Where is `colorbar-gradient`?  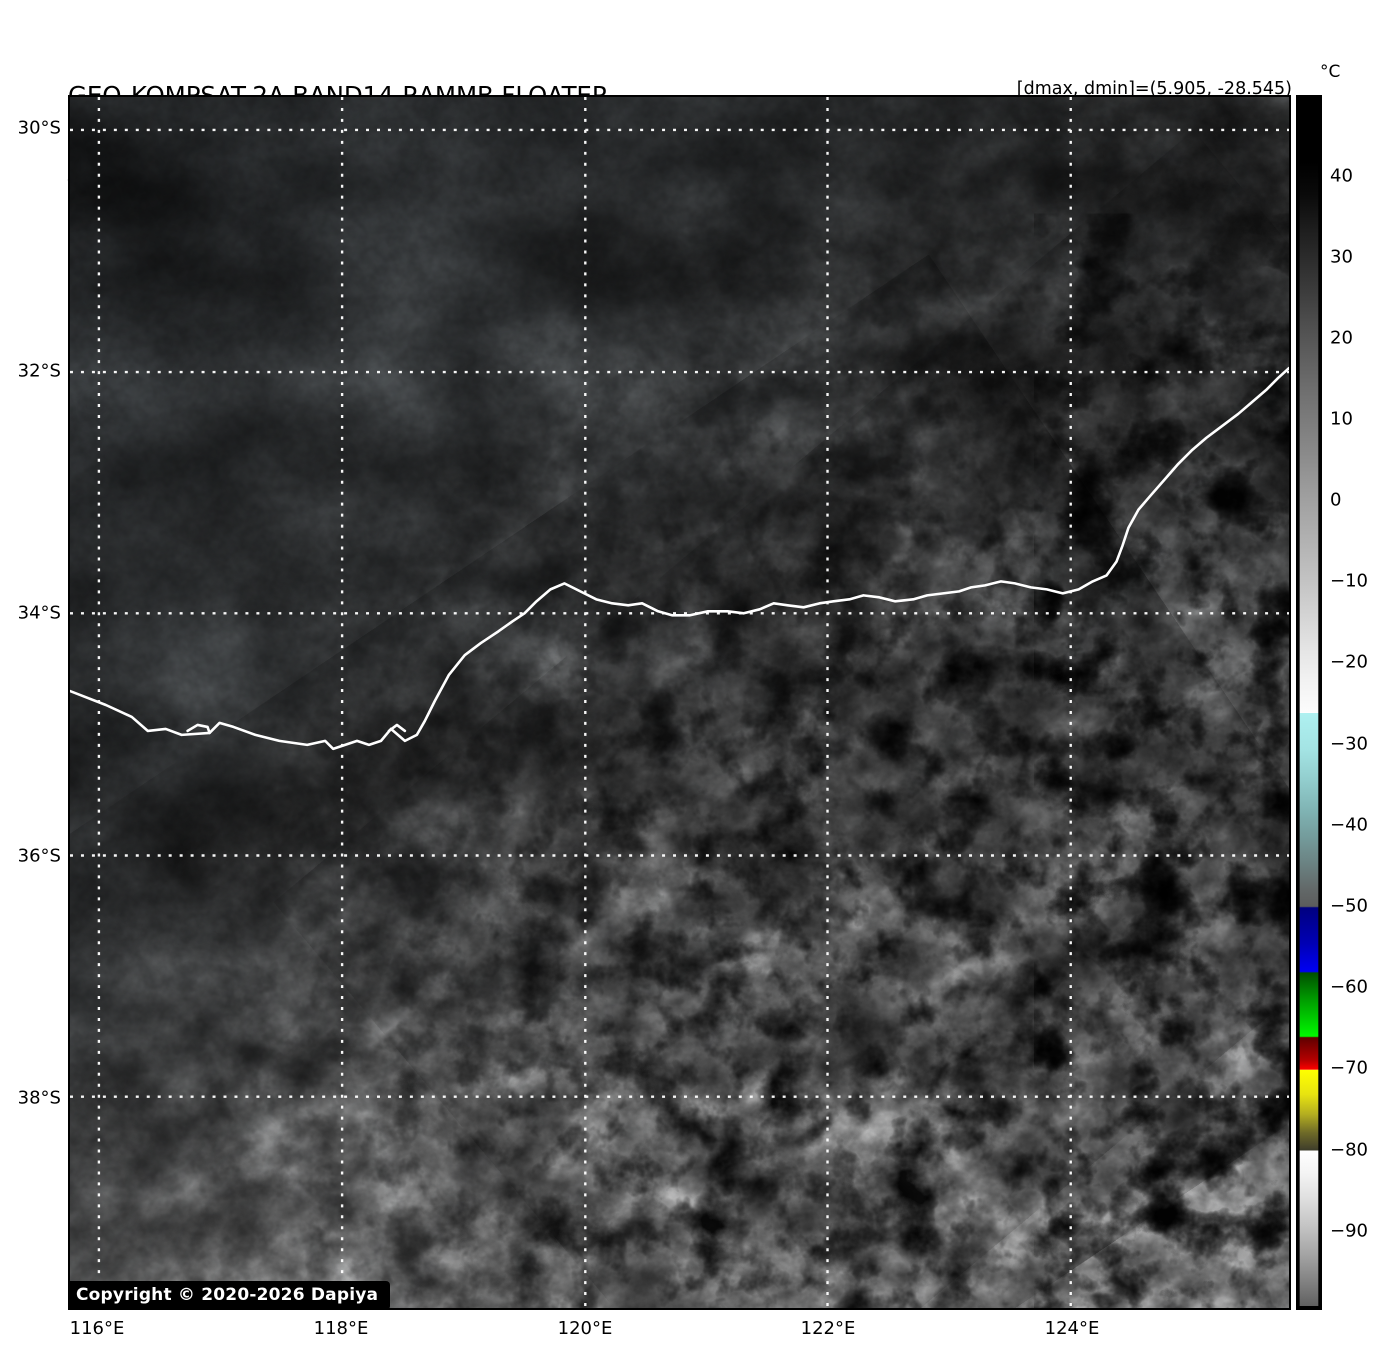
colorbar-gradient is located at coordinates (1309, 702).